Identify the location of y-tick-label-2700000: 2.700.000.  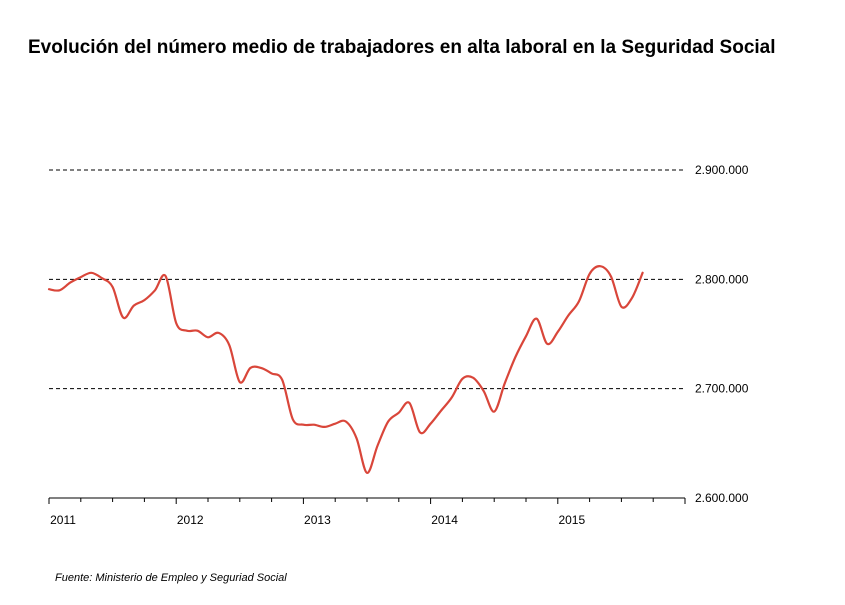
(722, 389).